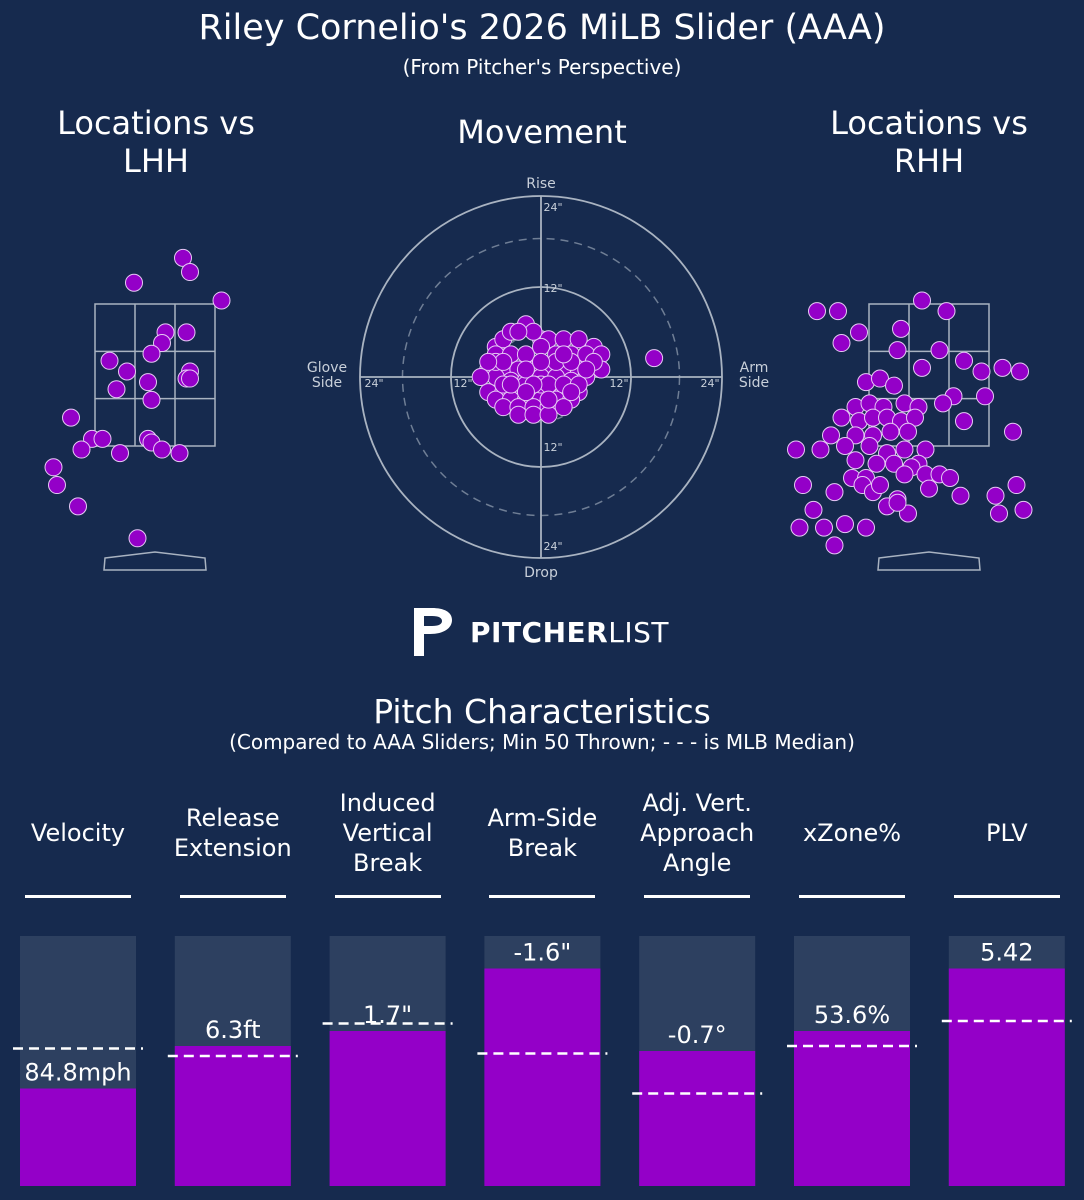  Describe the element at coordinates (542, 953) in the screenshot. I see `bar-value-label: -1.6"` at that location.